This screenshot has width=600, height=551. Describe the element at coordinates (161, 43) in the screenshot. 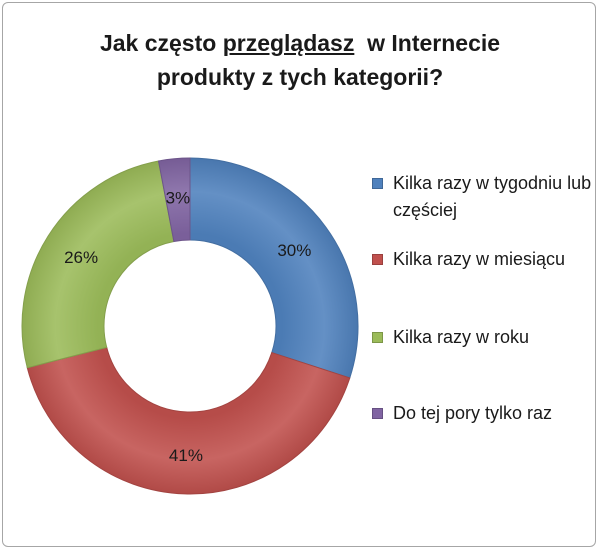

I see `title-part-before: Jak często` at that location.